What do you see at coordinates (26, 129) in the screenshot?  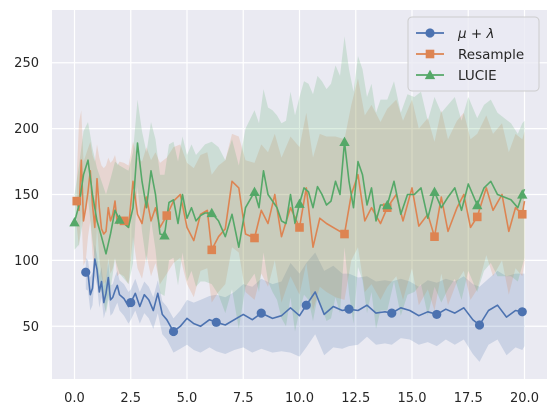 I see `y-tick-label: 200` at bounding box center [26, 129].